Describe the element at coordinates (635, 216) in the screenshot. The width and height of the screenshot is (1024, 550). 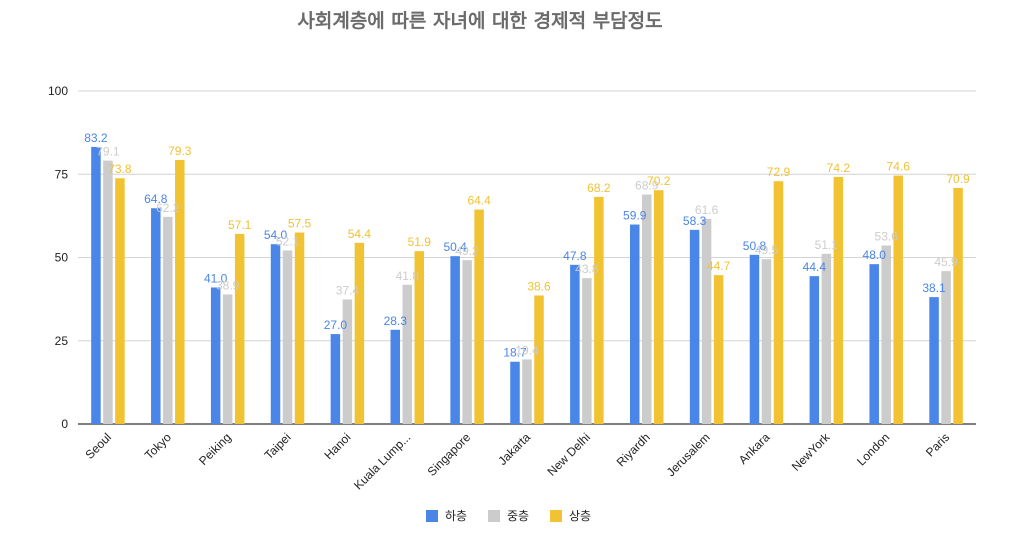
I see `data-label: 59.9` at that location.